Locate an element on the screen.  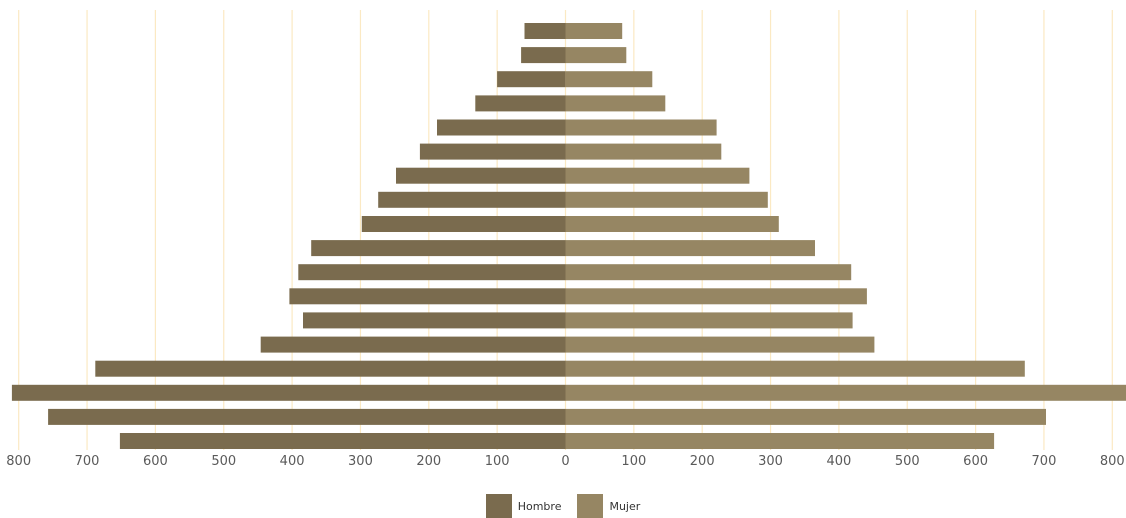
legend-swatch-mujer is located at coordinates (590, 506).